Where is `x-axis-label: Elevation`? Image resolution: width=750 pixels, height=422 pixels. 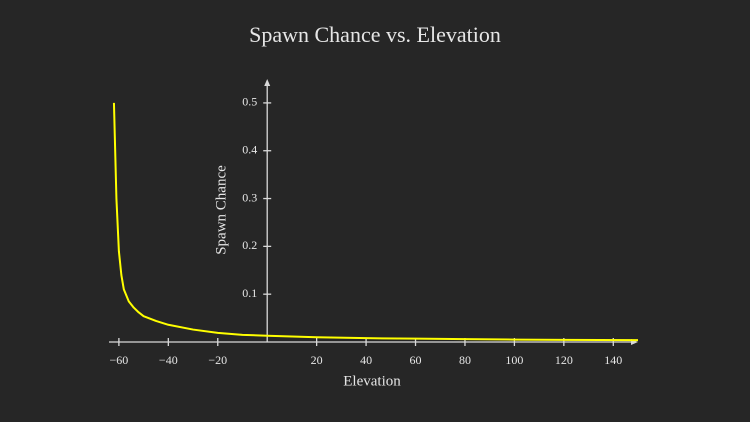 x-axis-label: Elevation is located at coordinates (372, 381).